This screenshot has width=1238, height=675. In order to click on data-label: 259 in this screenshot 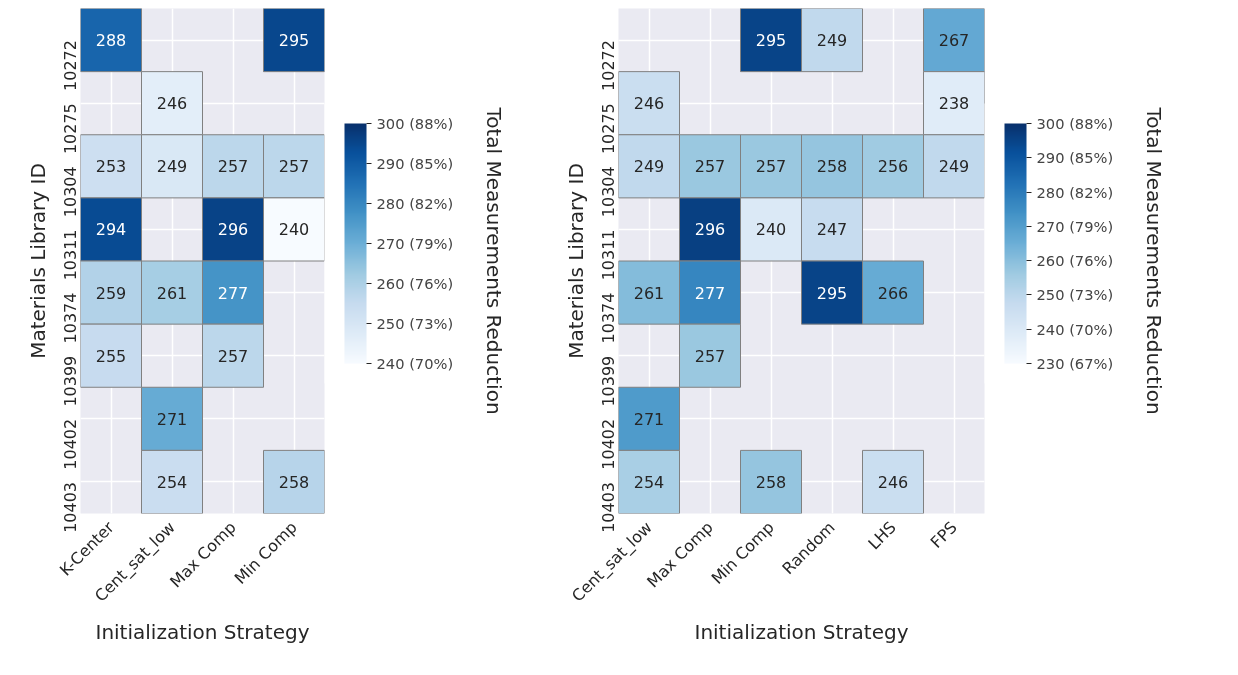, I will do `click(111, 293)`.